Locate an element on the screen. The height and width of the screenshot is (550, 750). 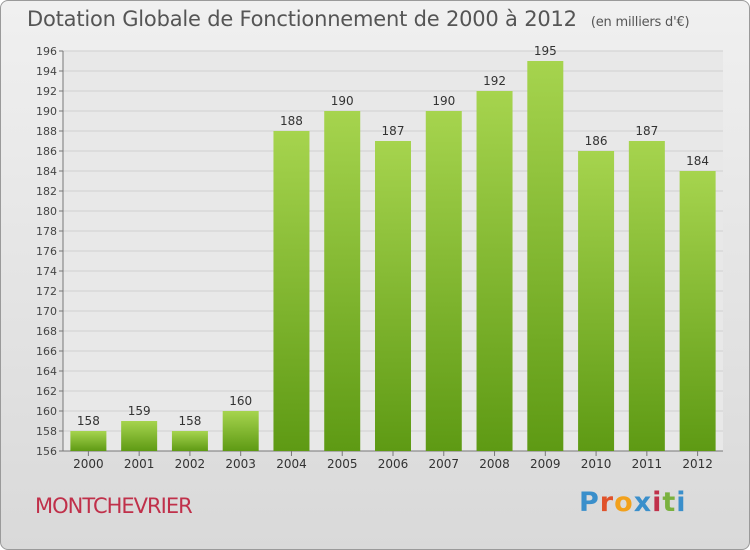
commune-name: MONTCHEVRIER is located at coordinates (114, 506).